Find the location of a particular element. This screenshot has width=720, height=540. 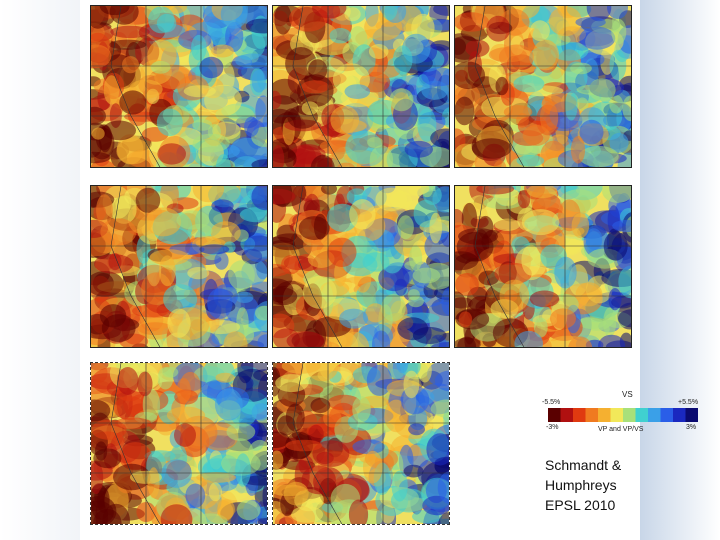

citation-authors: Schmandt & Humphreys is located at coordinates (583, 475).